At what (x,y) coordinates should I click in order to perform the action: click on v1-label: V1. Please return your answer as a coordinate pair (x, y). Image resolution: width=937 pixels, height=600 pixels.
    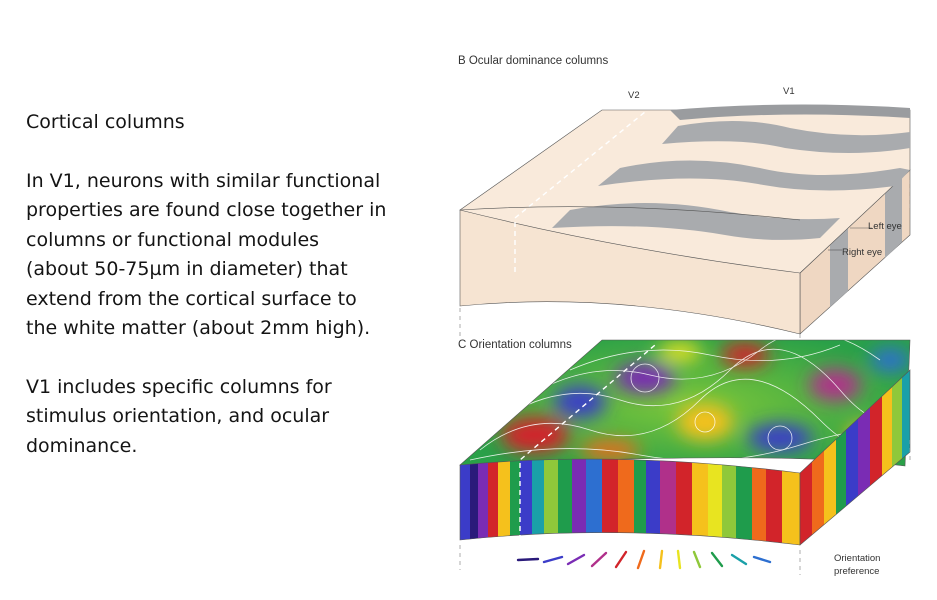
    Looking at the image, I should click on (789, 91).